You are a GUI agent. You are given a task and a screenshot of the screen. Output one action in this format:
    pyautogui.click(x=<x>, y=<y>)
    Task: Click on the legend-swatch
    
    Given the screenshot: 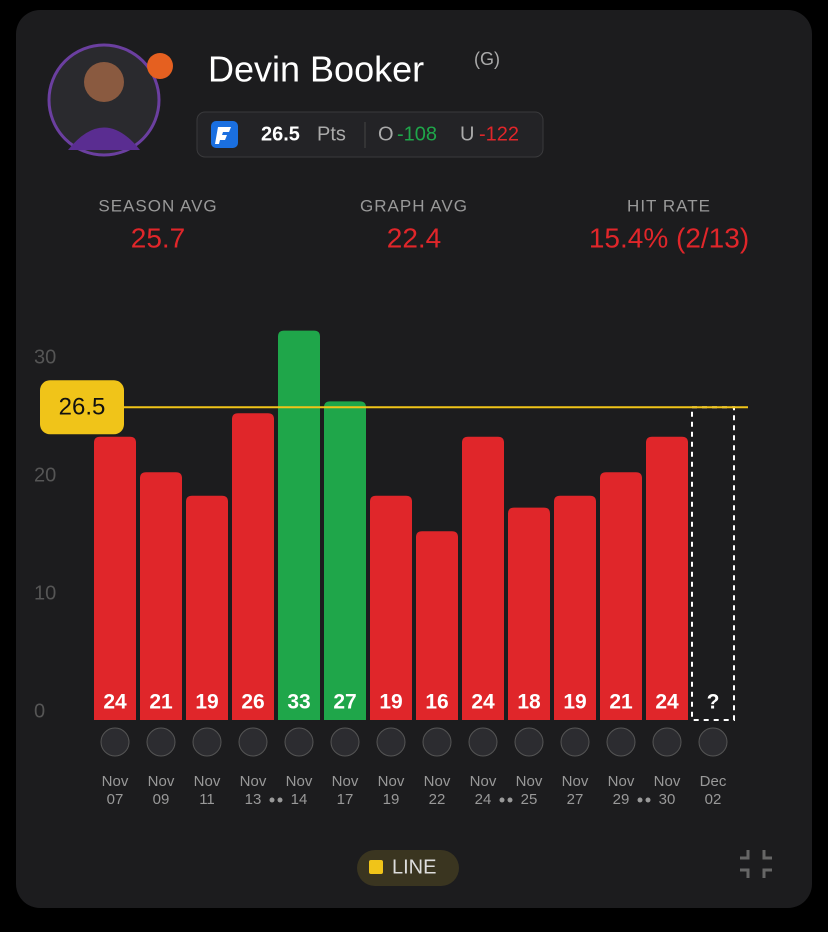 What is the action you would take?
    pyautogui.click(x=376, y=867)
    